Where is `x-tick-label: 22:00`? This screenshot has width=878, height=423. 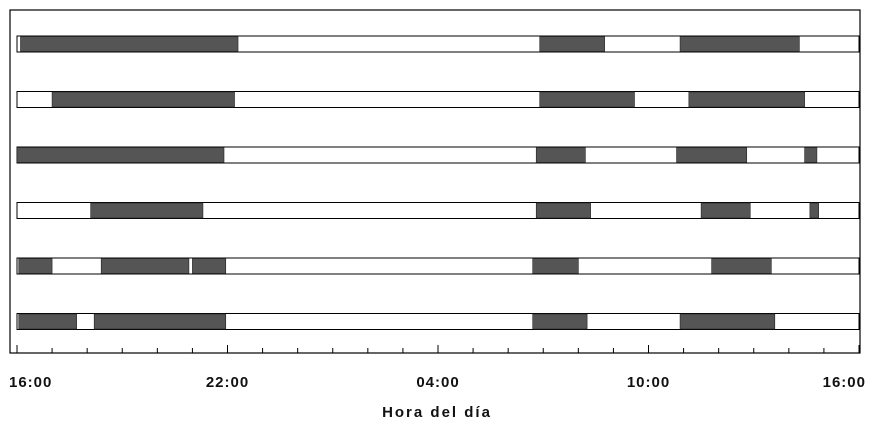 x-tick-label: 22:00 is located at coordinates (227, 382).